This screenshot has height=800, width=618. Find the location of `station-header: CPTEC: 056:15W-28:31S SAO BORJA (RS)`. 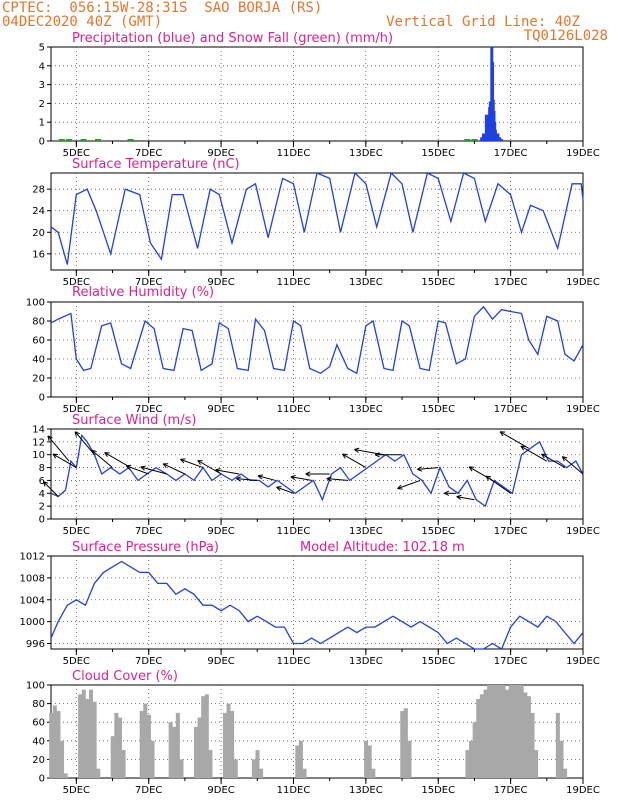

station-header: CPTEC: 056:15W-28:31S SAO BORJA (RS) is located at coordinates (162, 8).